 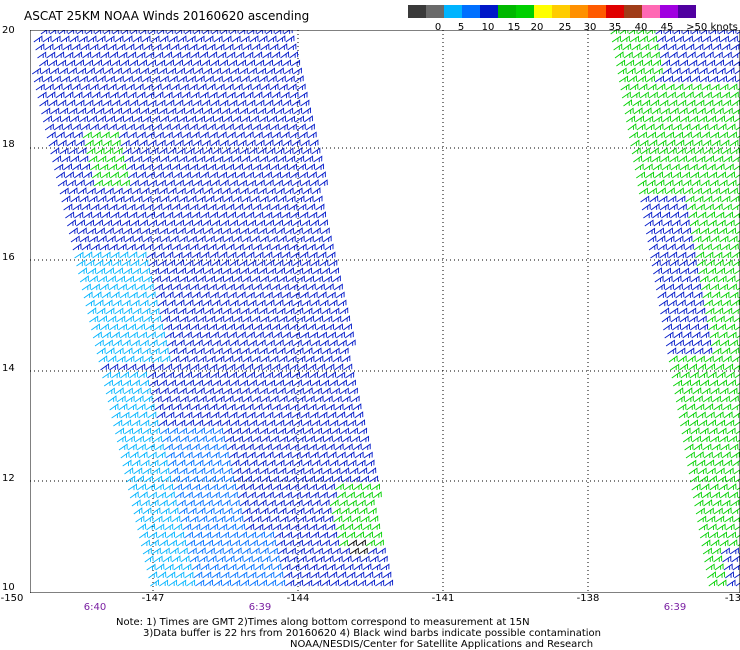 What do you see at coordinates (8, 30) in the screenshot?
I see `lat-label-20N: 20` at bounding box center [8, 30].